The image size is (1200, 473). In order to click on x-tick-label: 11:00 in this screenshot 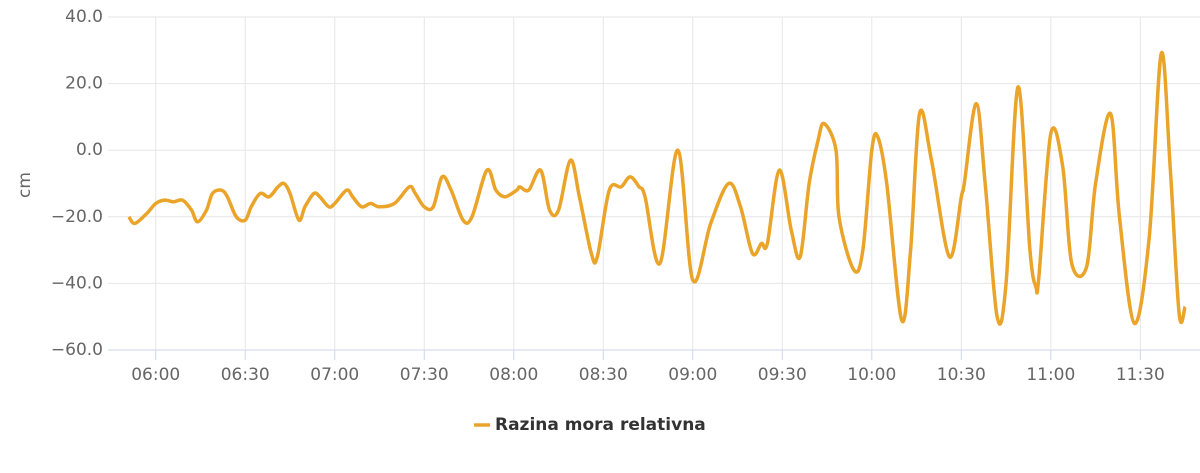, I will do `click(1050, 375)`.